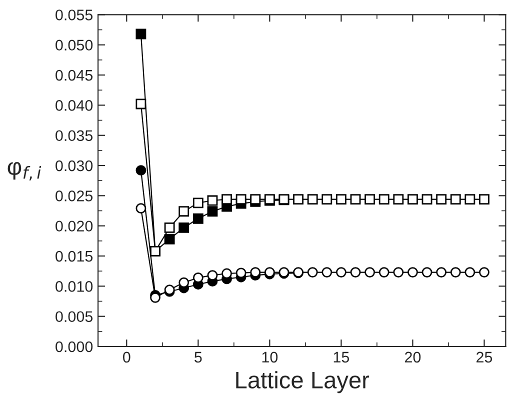  I want to click on x-tick-label: 5, so click(198, 357).